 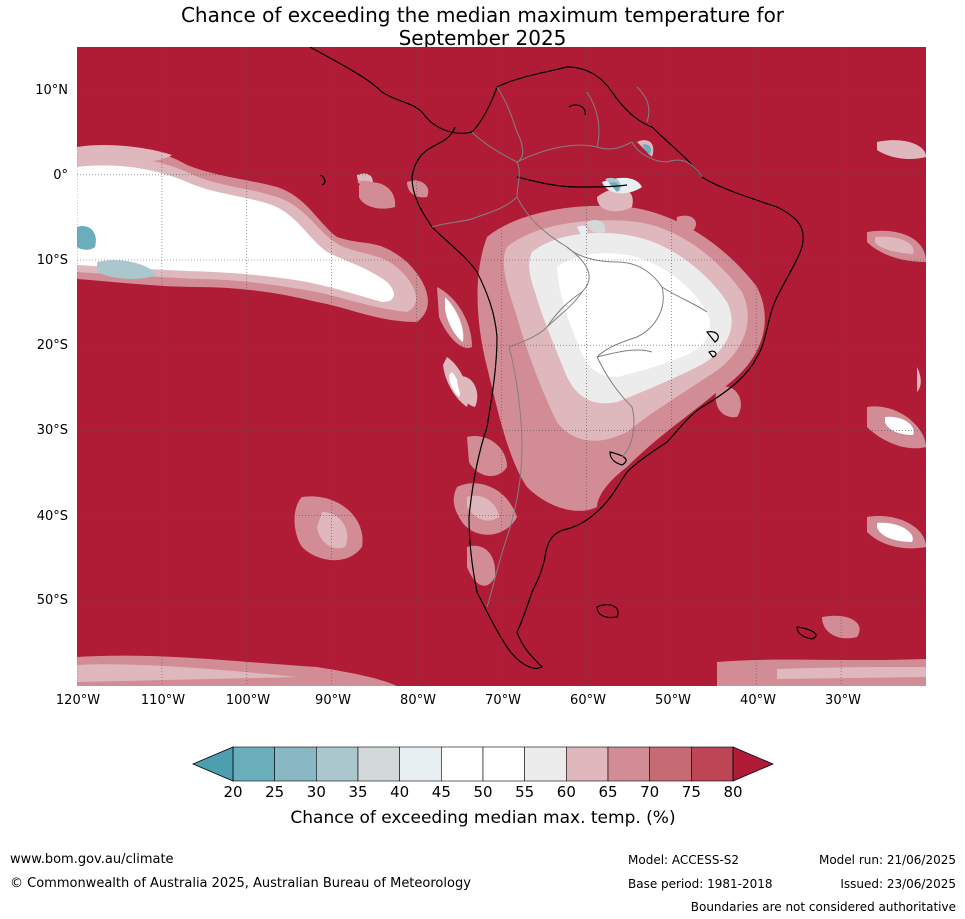 I want to click on colorbar-tick-label: 60, so click(x=566, y=792).